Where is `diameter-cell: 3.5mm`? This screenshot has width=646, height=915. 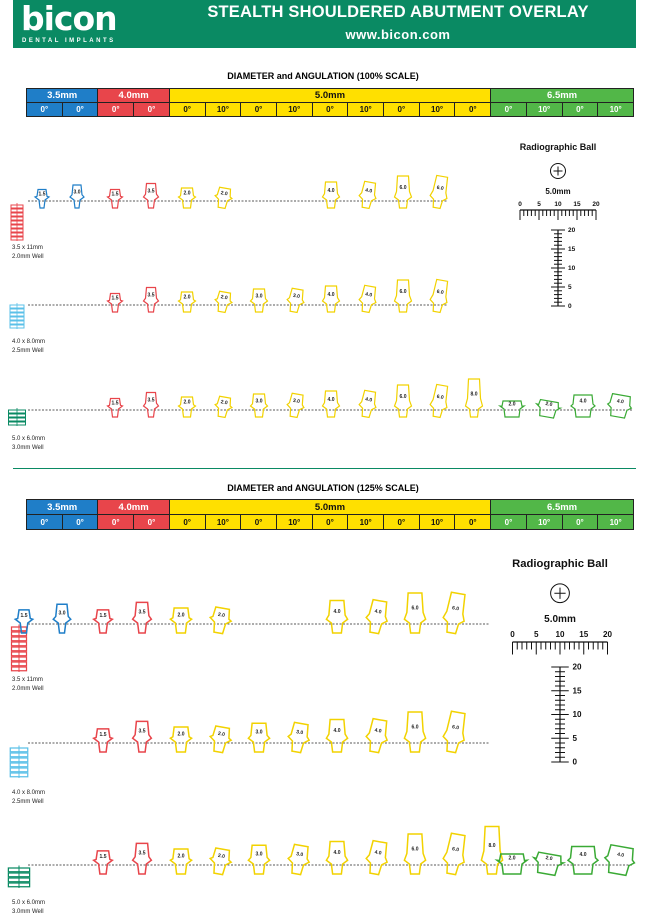
diameter-cell: 3.5mm is located at coordinates (62, 507).